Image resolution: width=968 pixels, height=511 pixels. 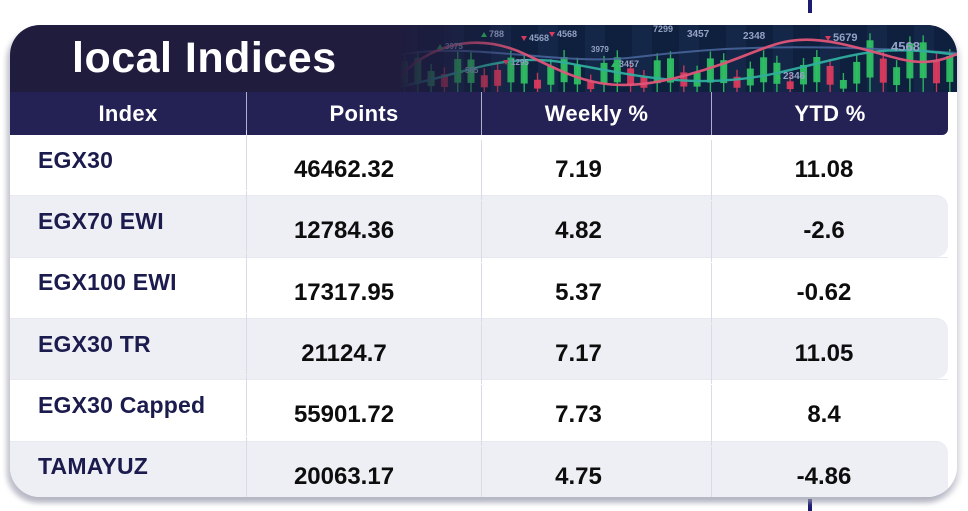 I want to click on column-header-ytd: YTD %, so click(x=830, y=113).